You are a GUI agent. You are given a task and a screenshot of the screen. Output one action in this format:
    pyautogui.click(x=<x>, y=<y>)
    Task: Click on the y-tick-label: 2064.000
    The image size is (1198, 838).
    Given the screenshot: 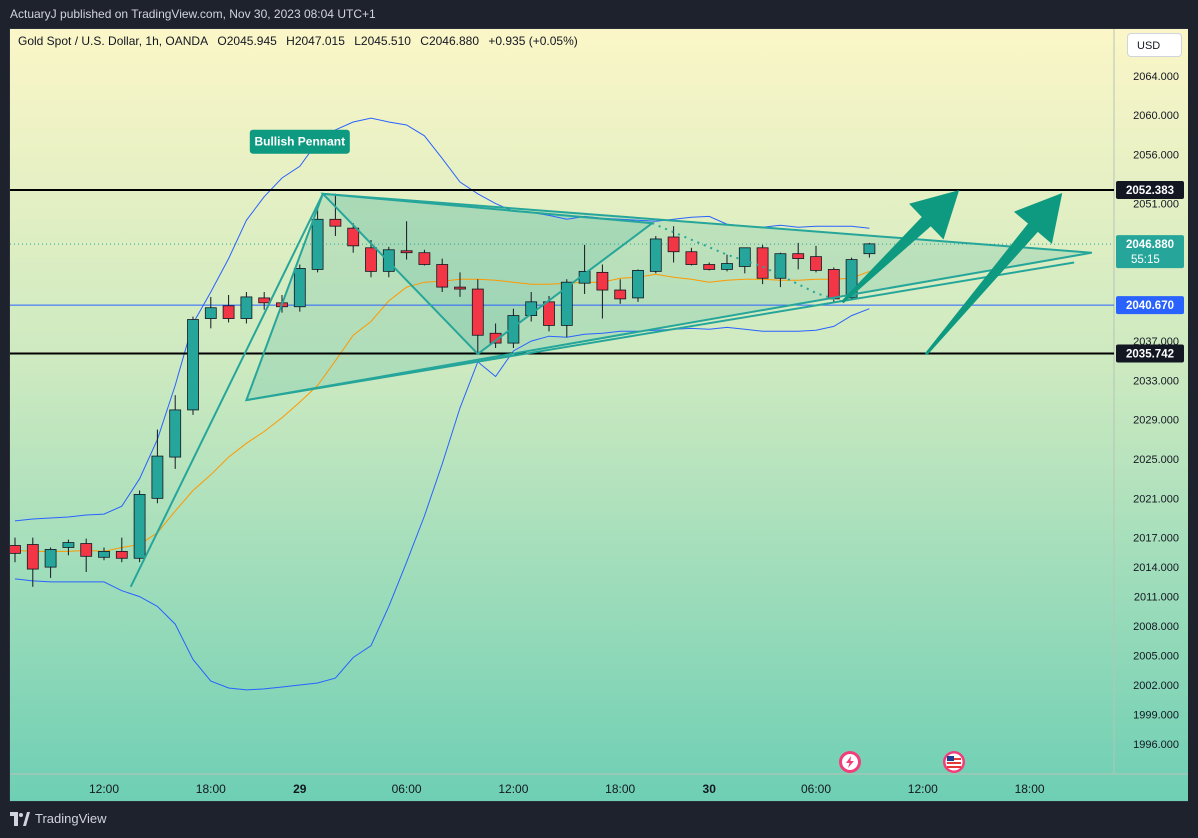 What is the action you would take?
    pyautogui.click(x=1156, y=77)
    